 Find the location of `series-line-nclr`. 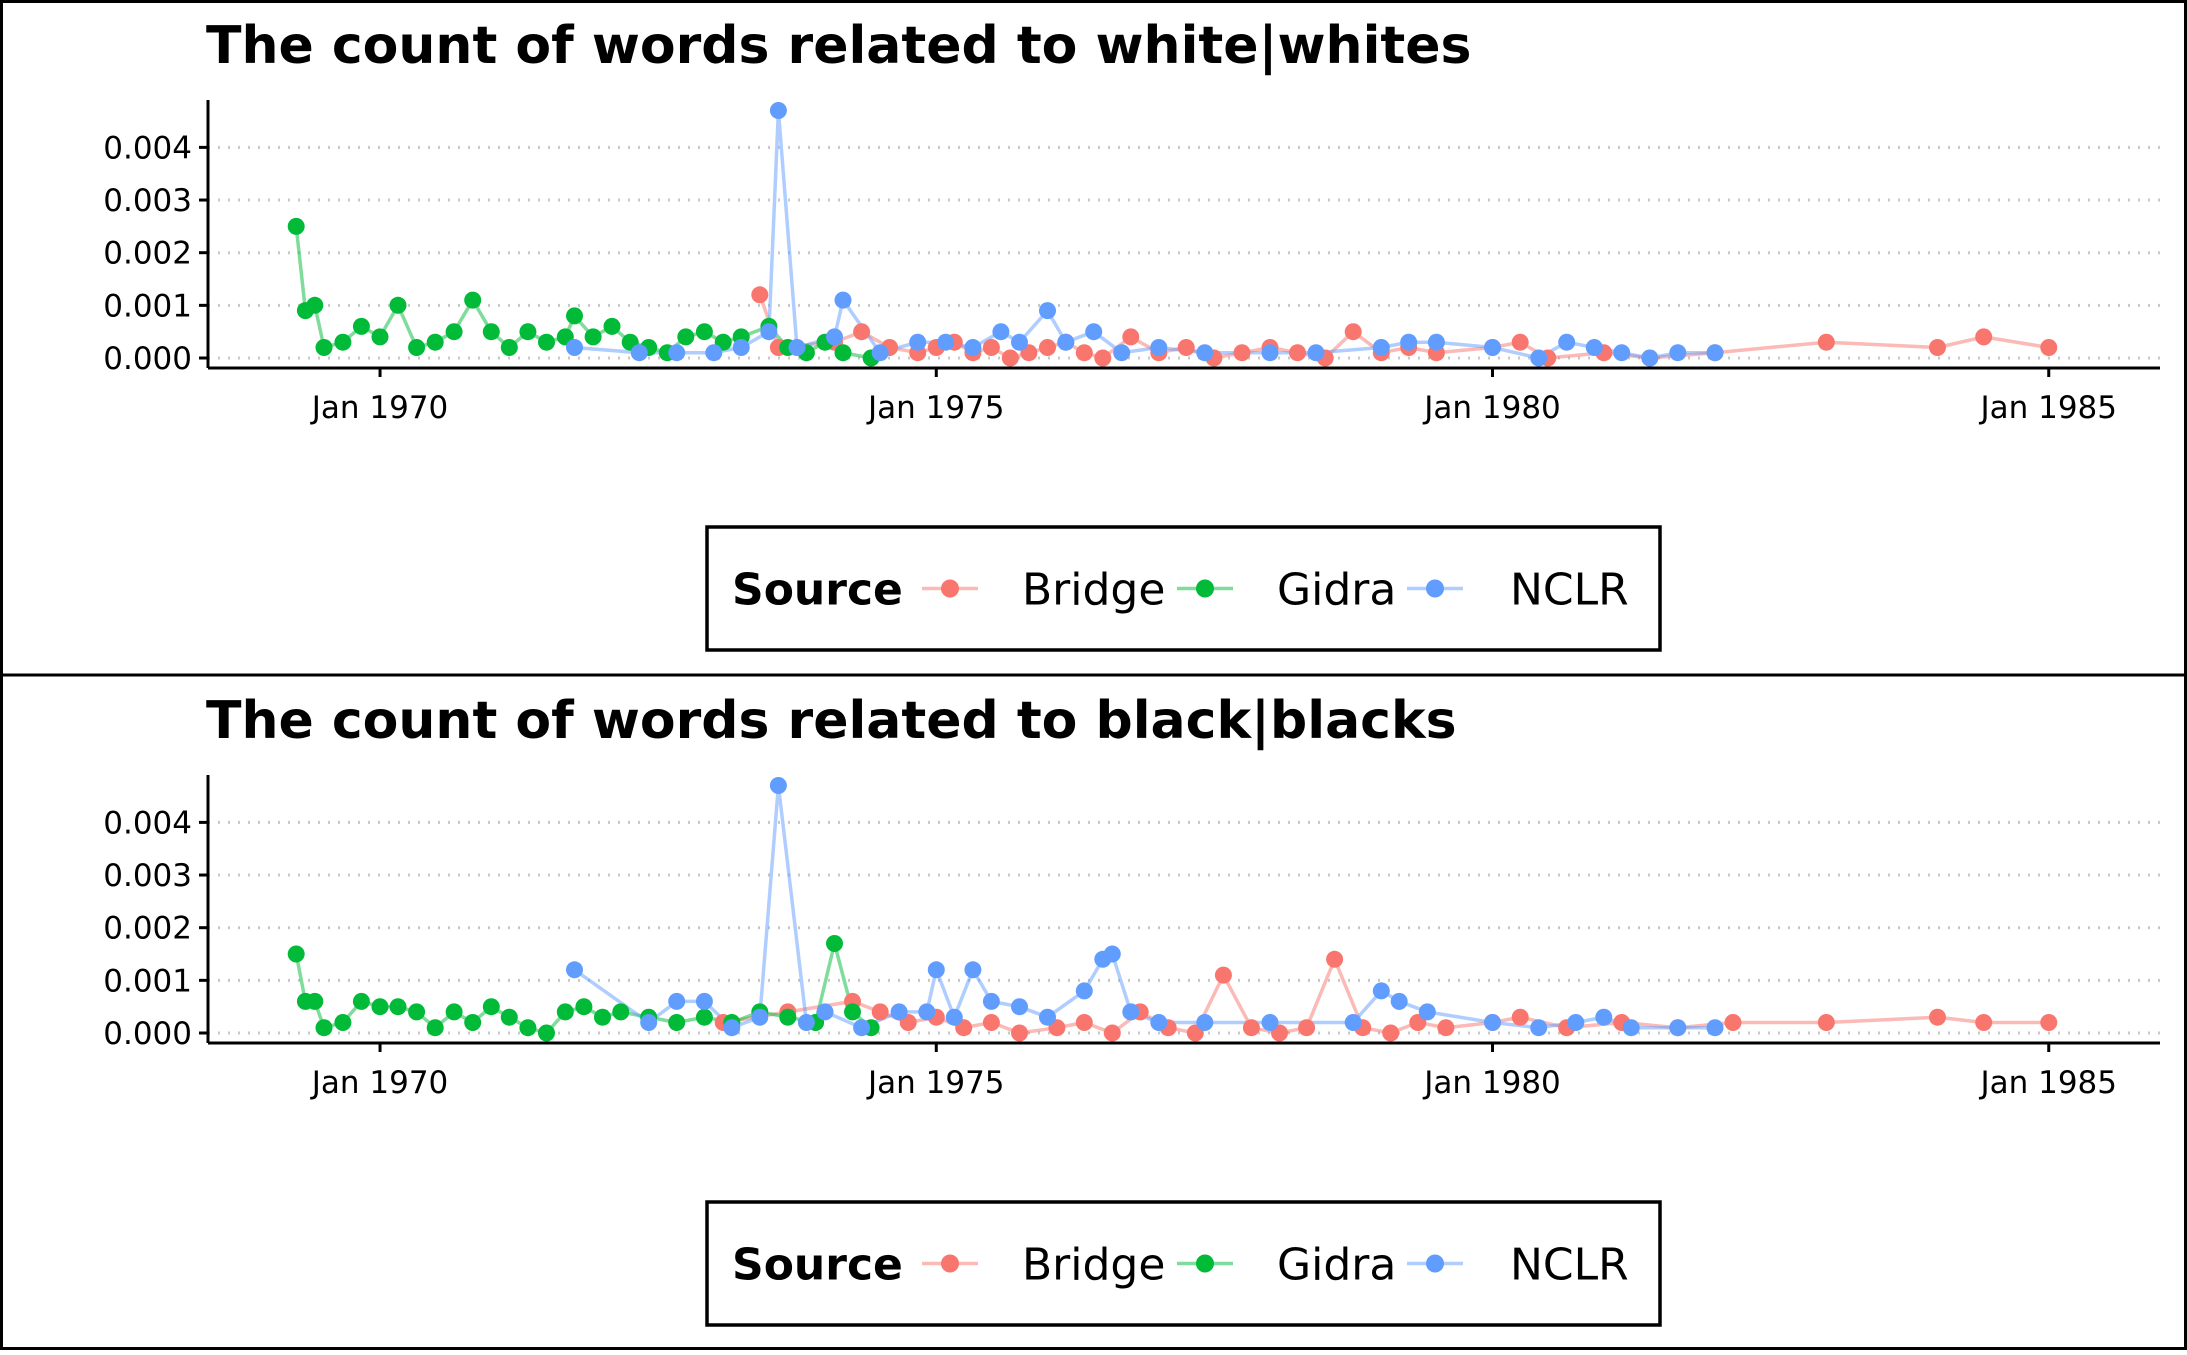

series-line-nclr is located at coordinates (1144, 906).